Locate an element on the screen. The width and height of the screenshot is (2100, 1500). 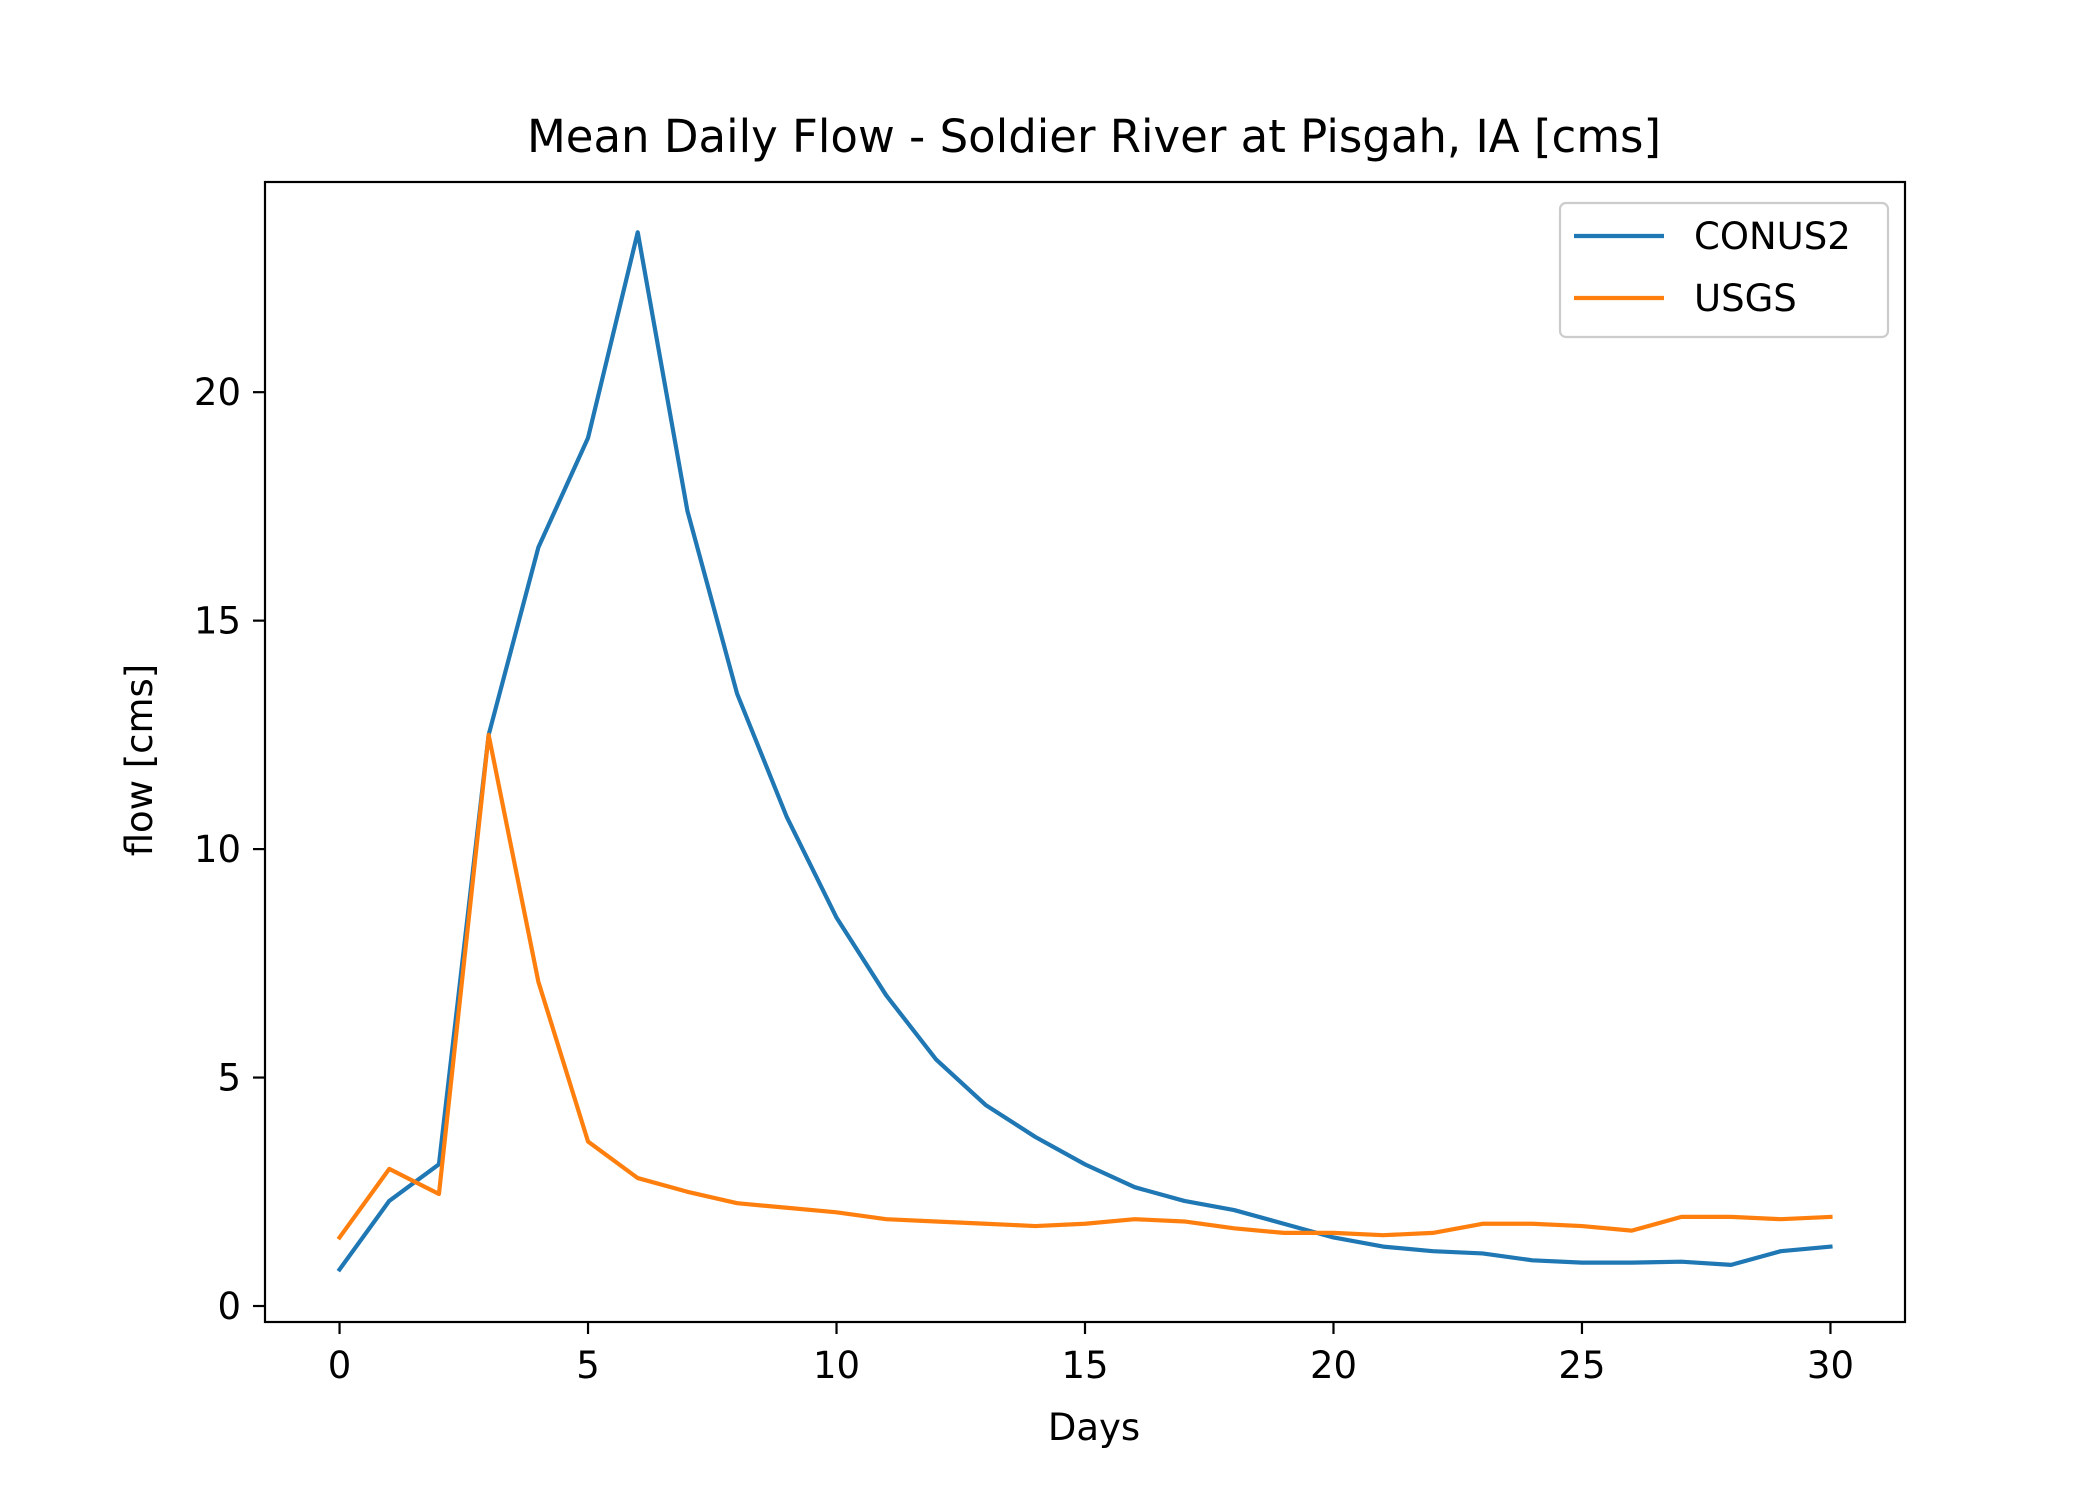
x-tick-label: 25 is located at coordinates (1581, 1365).